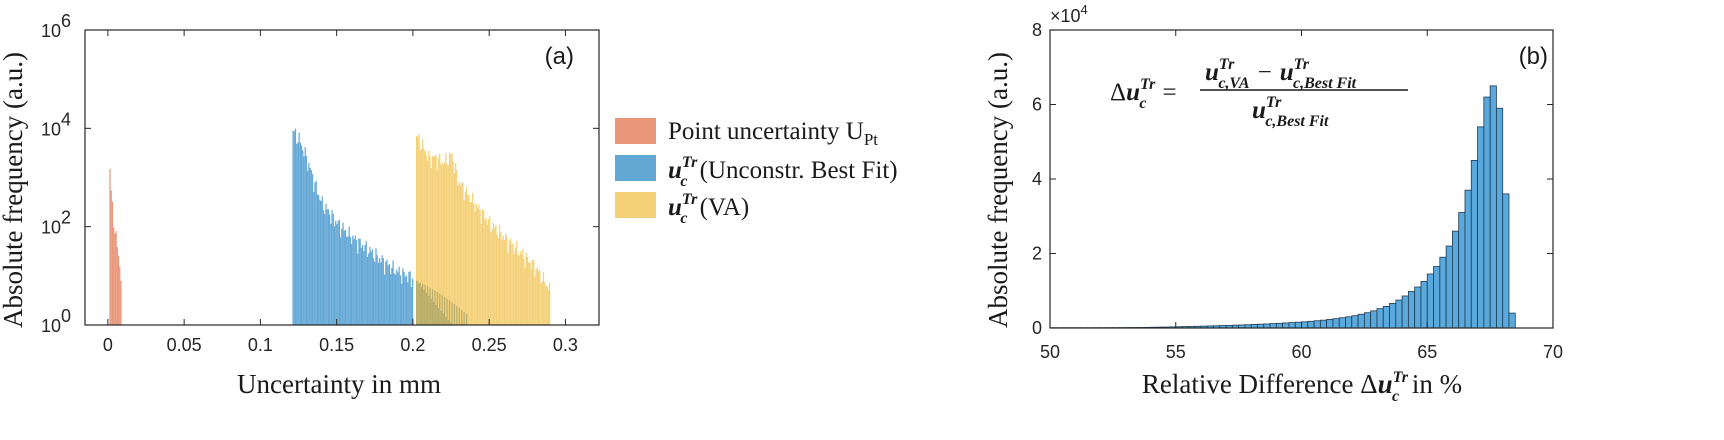 This screenshot has height=440, width=1724. Describe the element at coordinates (559, 56) in the screenshot. I see `panel-a-label: (a)` at that location.